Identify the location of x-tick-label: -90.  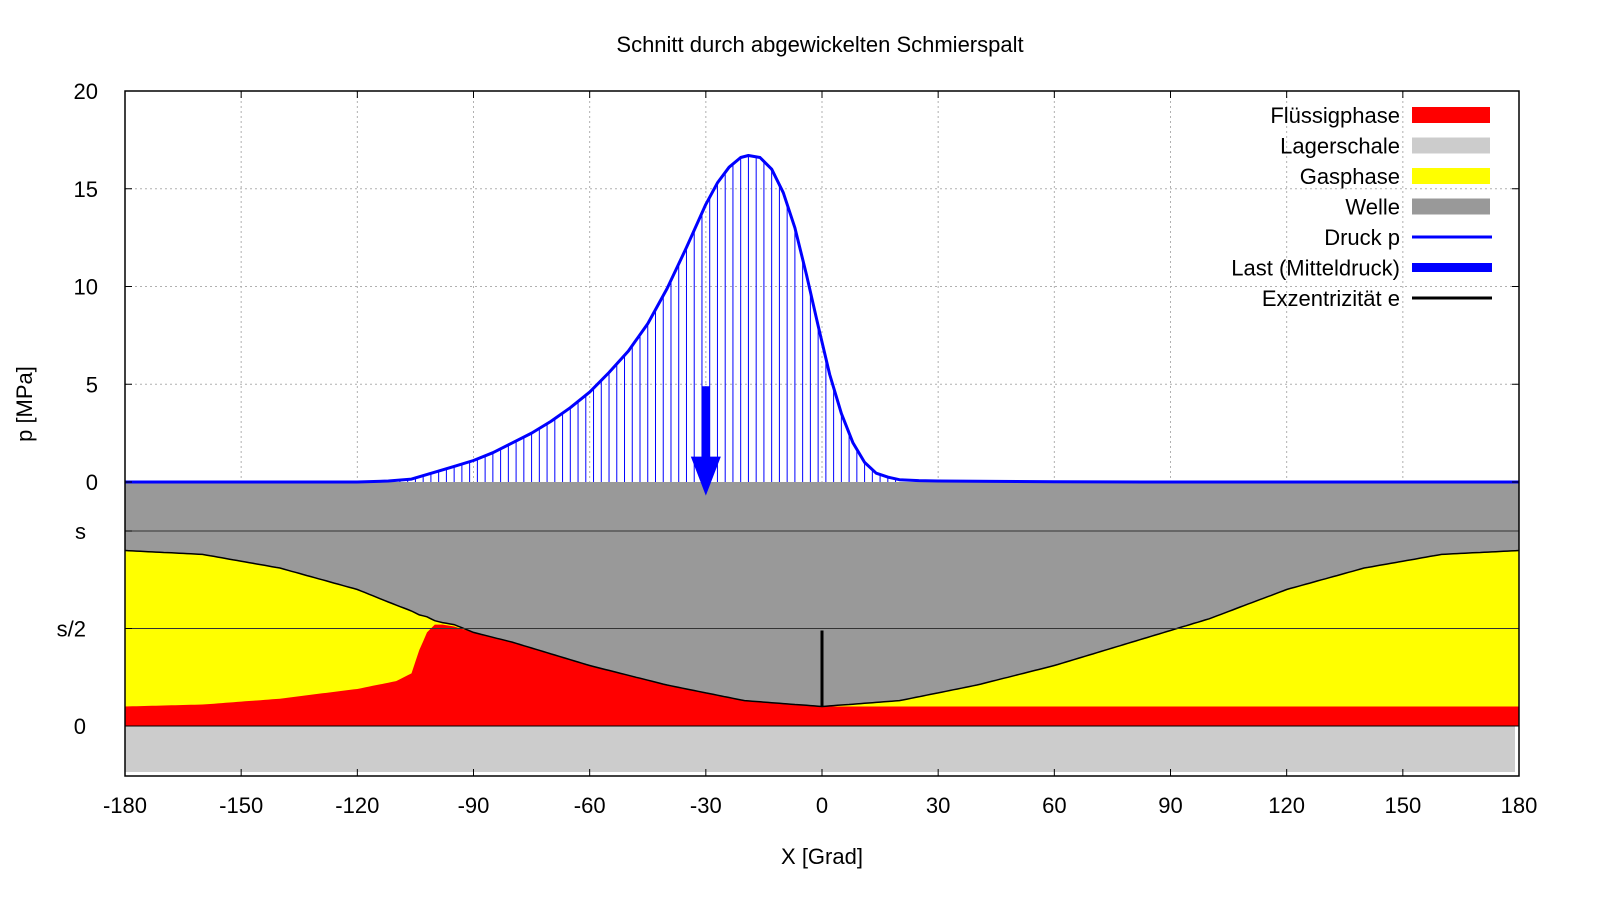
(474, 805).